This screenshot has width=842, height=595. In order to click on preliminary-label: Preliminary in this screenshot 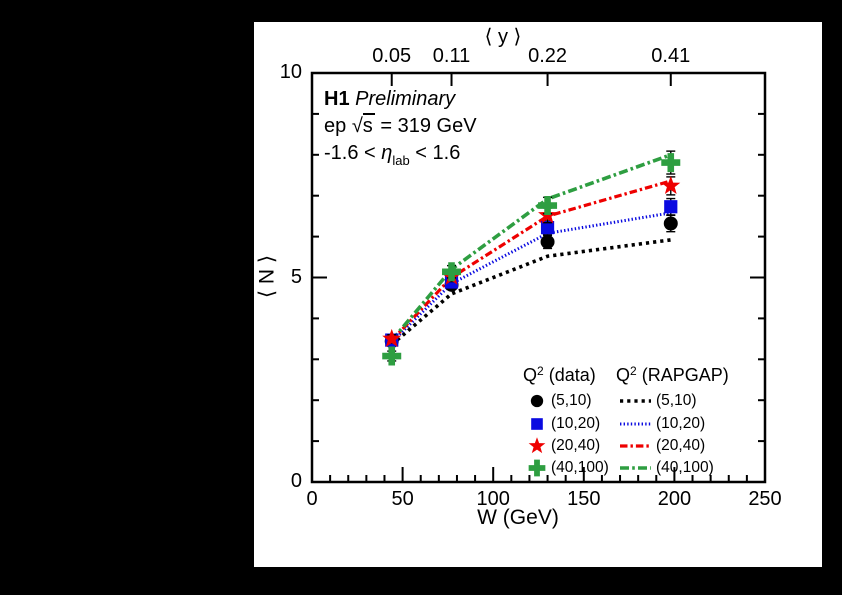, I will do `click(405, 99)`.